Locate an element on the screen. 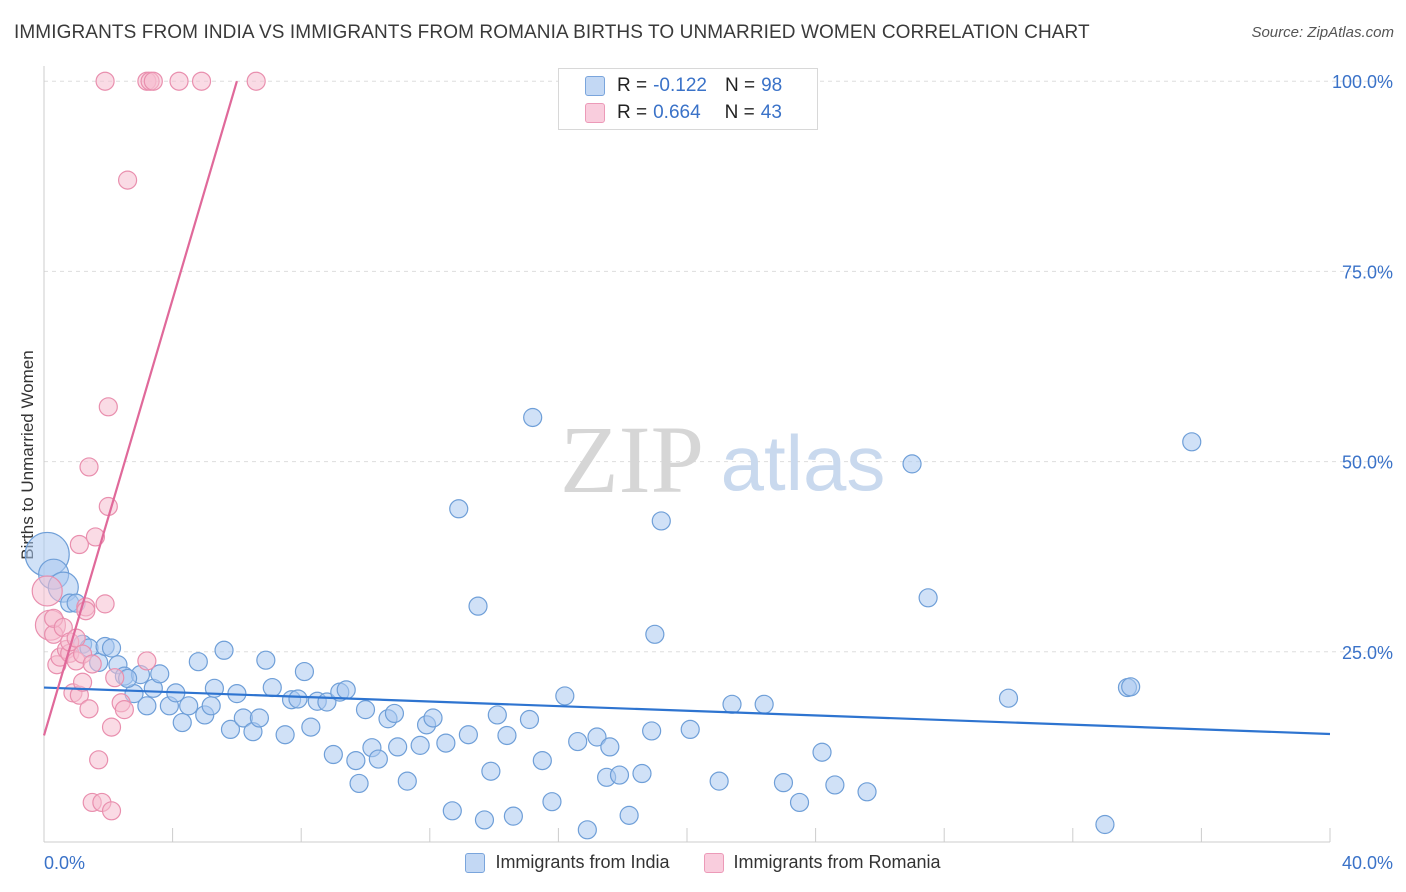  stats-swatch-romania is located at coordinates (595, 113).